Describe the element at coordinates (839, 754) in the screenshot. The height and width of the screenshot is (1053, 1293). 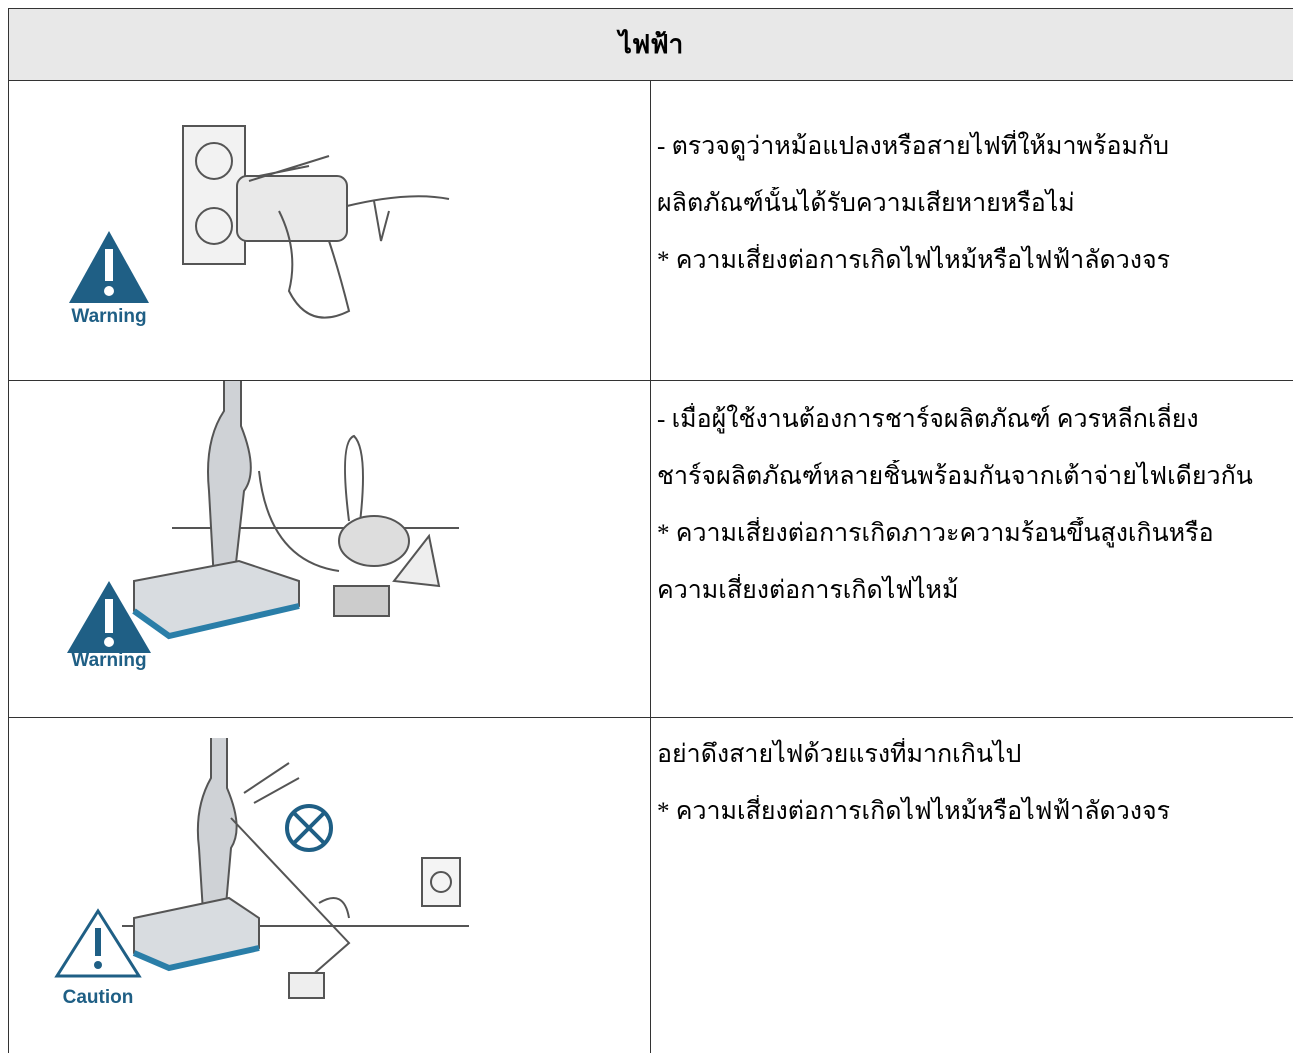
I see `text-line: อย่าดึงสายไฟด้วยแรงที่มากเกินไป` at that location.